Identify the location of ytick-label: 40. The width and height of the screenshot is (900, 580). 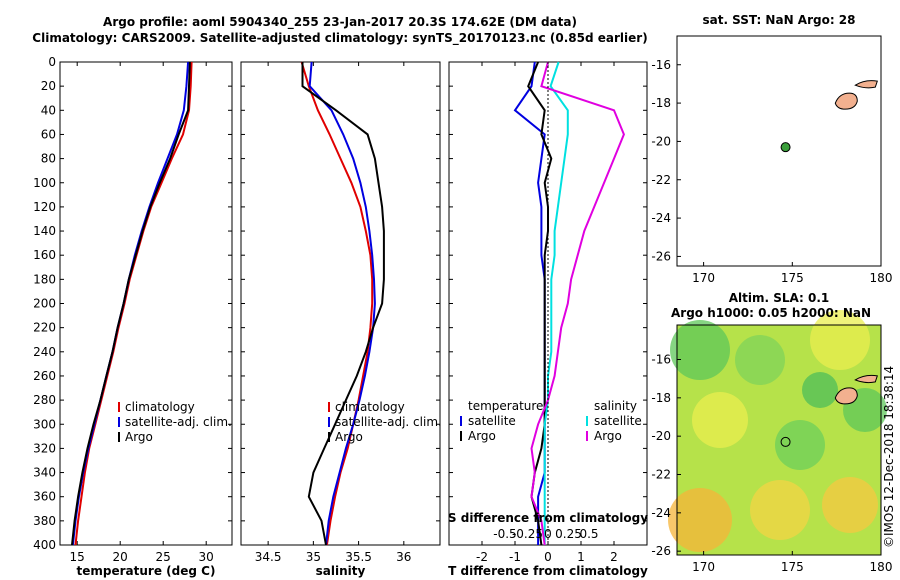
(48, 110).